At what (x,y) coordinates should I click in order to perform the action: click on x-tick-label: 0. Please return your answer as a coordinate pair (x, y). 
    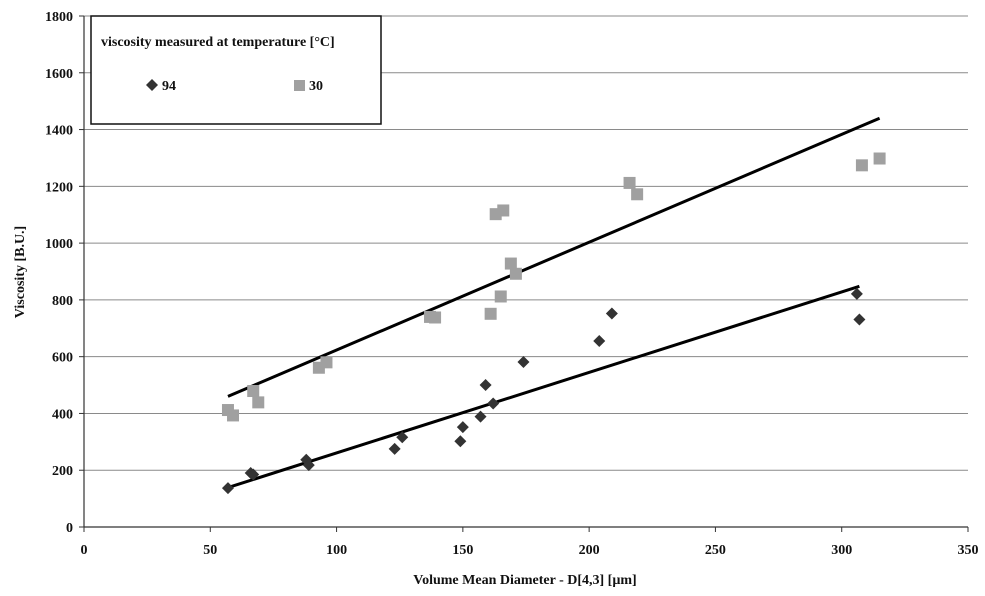
    Looking at the image, I should click on (84, 550).